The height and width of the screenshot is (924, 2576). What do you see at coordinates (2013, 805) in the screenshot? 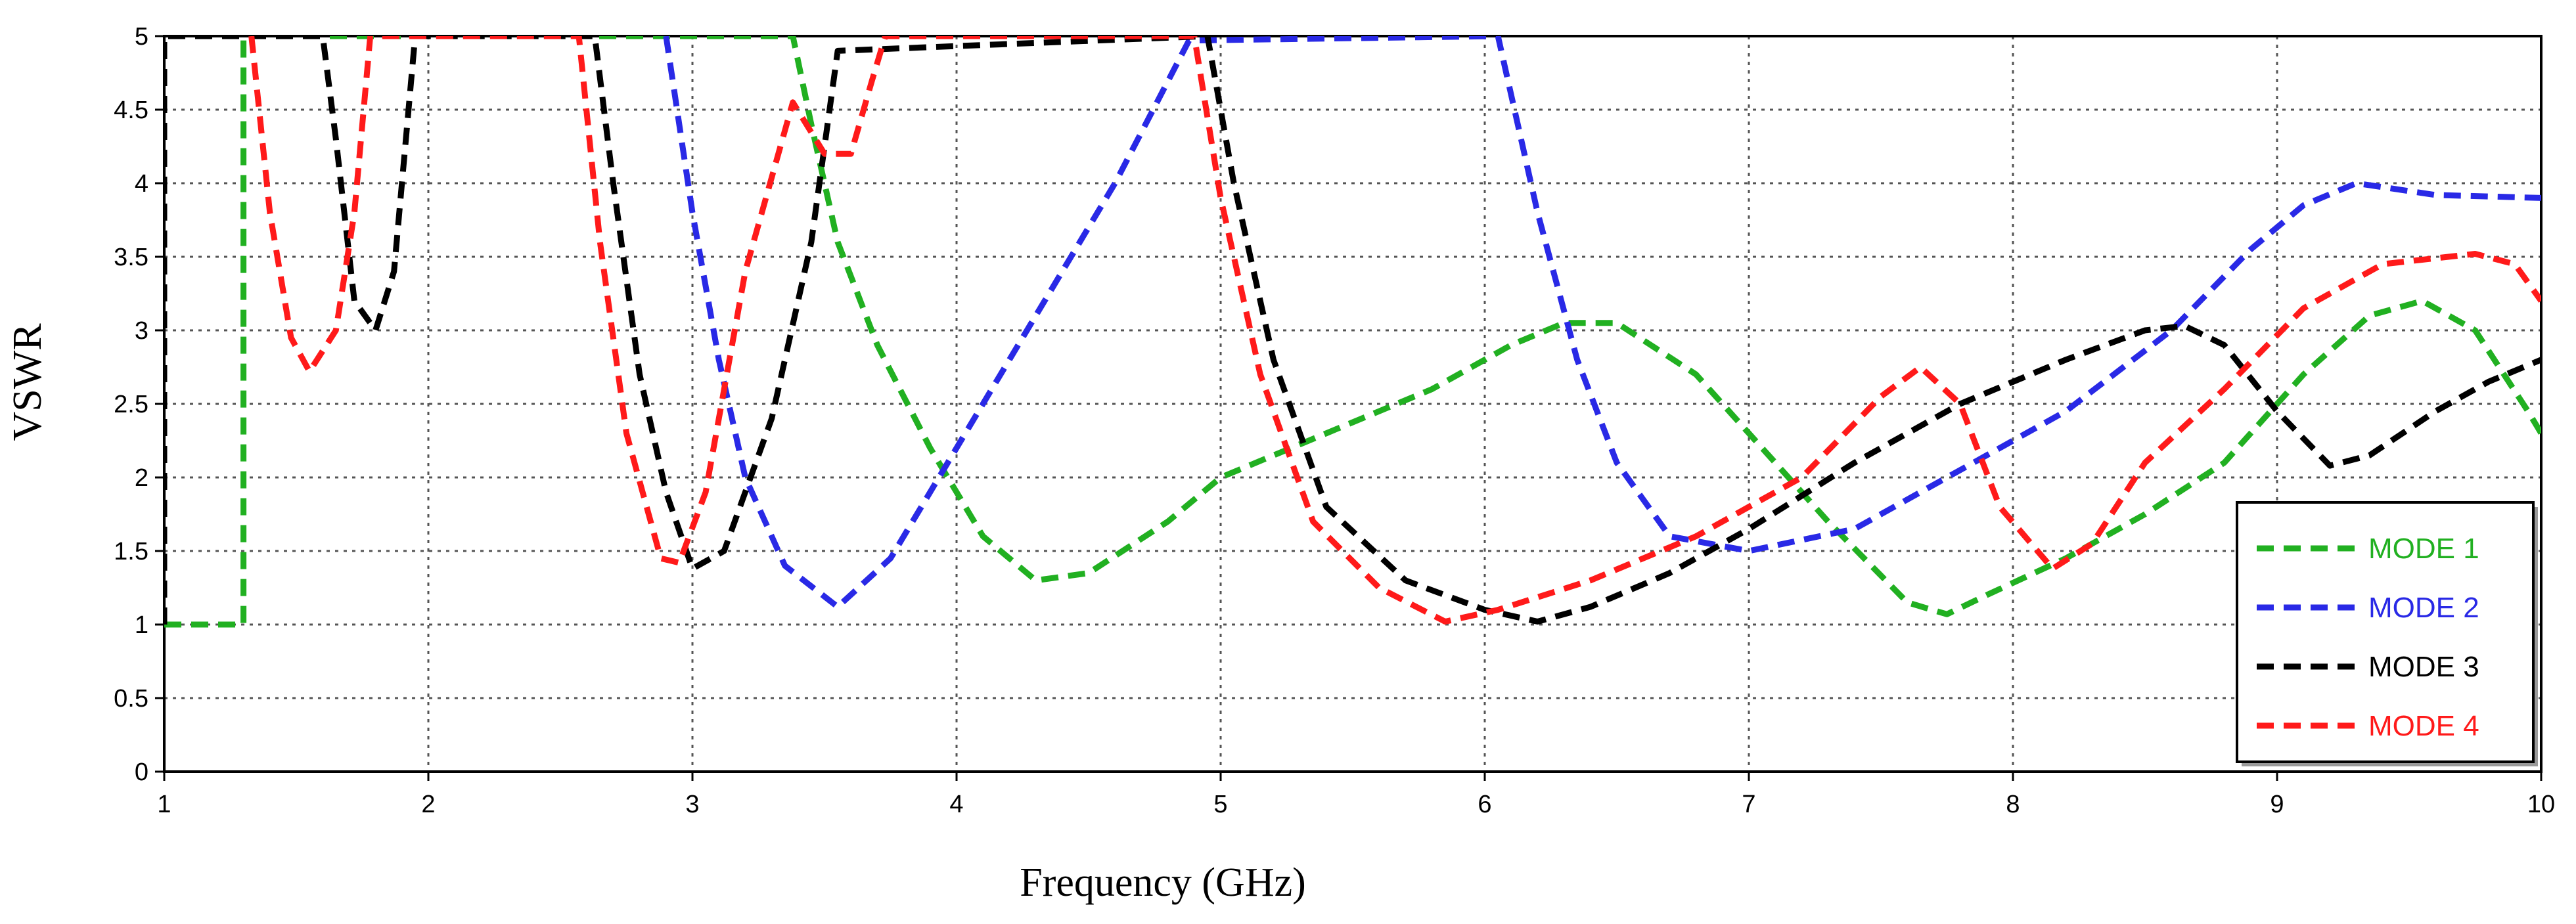
I see `x-tick-label-7: 8` at bounding box center [2013, 805].